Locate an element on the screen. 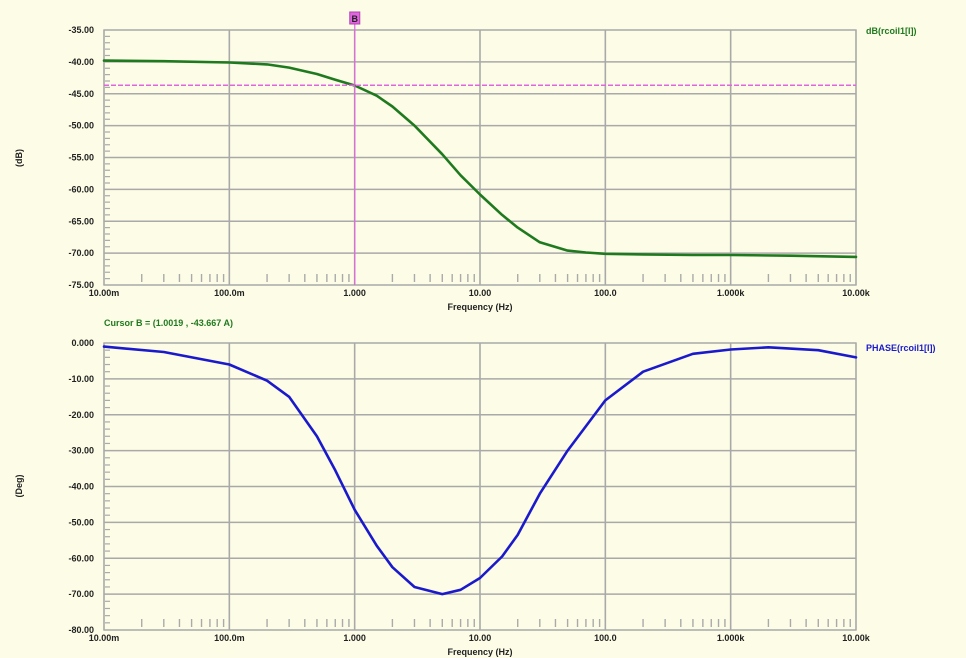  cursor-handle-label: B is located at coordinates (355, 19).